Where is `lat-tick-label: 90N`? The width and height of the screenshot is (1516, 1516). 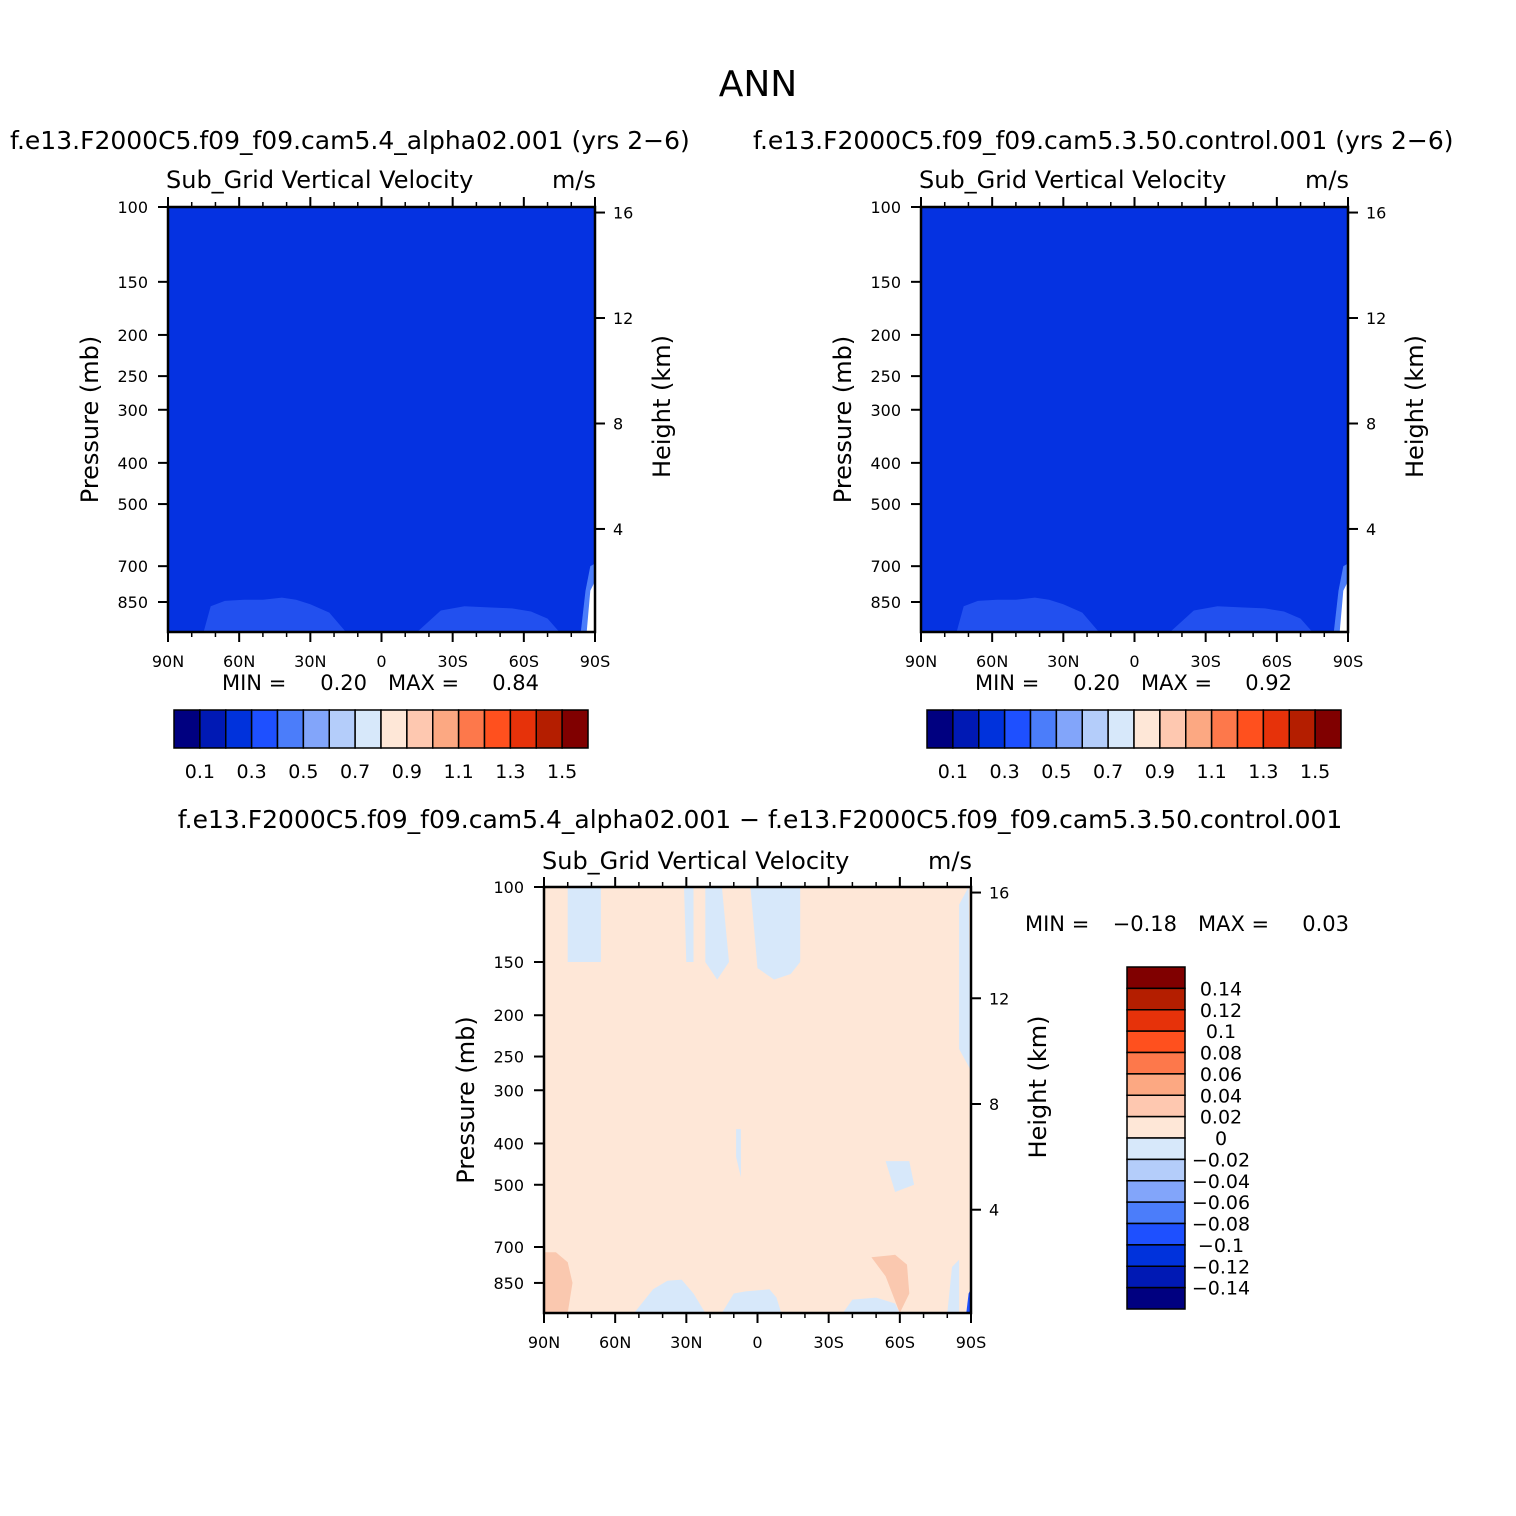 lat-tick-label: 90N is located at coordinates (921, 661).